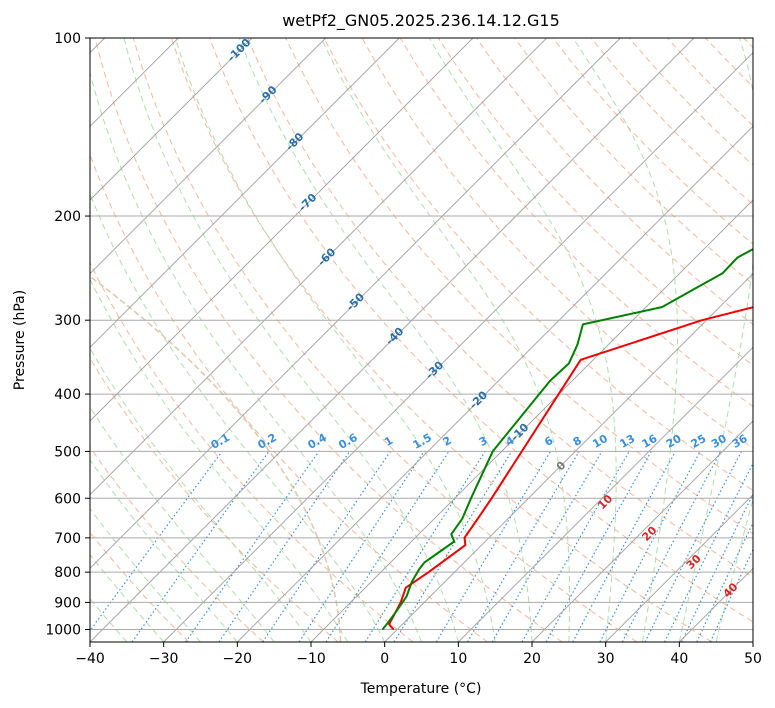 This screenshot has width=775, height=708. Describe the element at coordinates (267, 94) in the screenshot. I see `isotherm-label: -90` at that location.